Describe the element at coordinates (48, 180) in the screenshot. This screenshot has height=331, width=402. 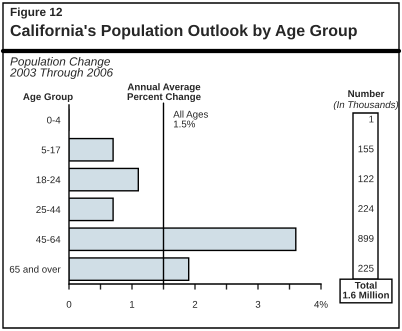
I see `y-tick-label: 18-24` at that location.